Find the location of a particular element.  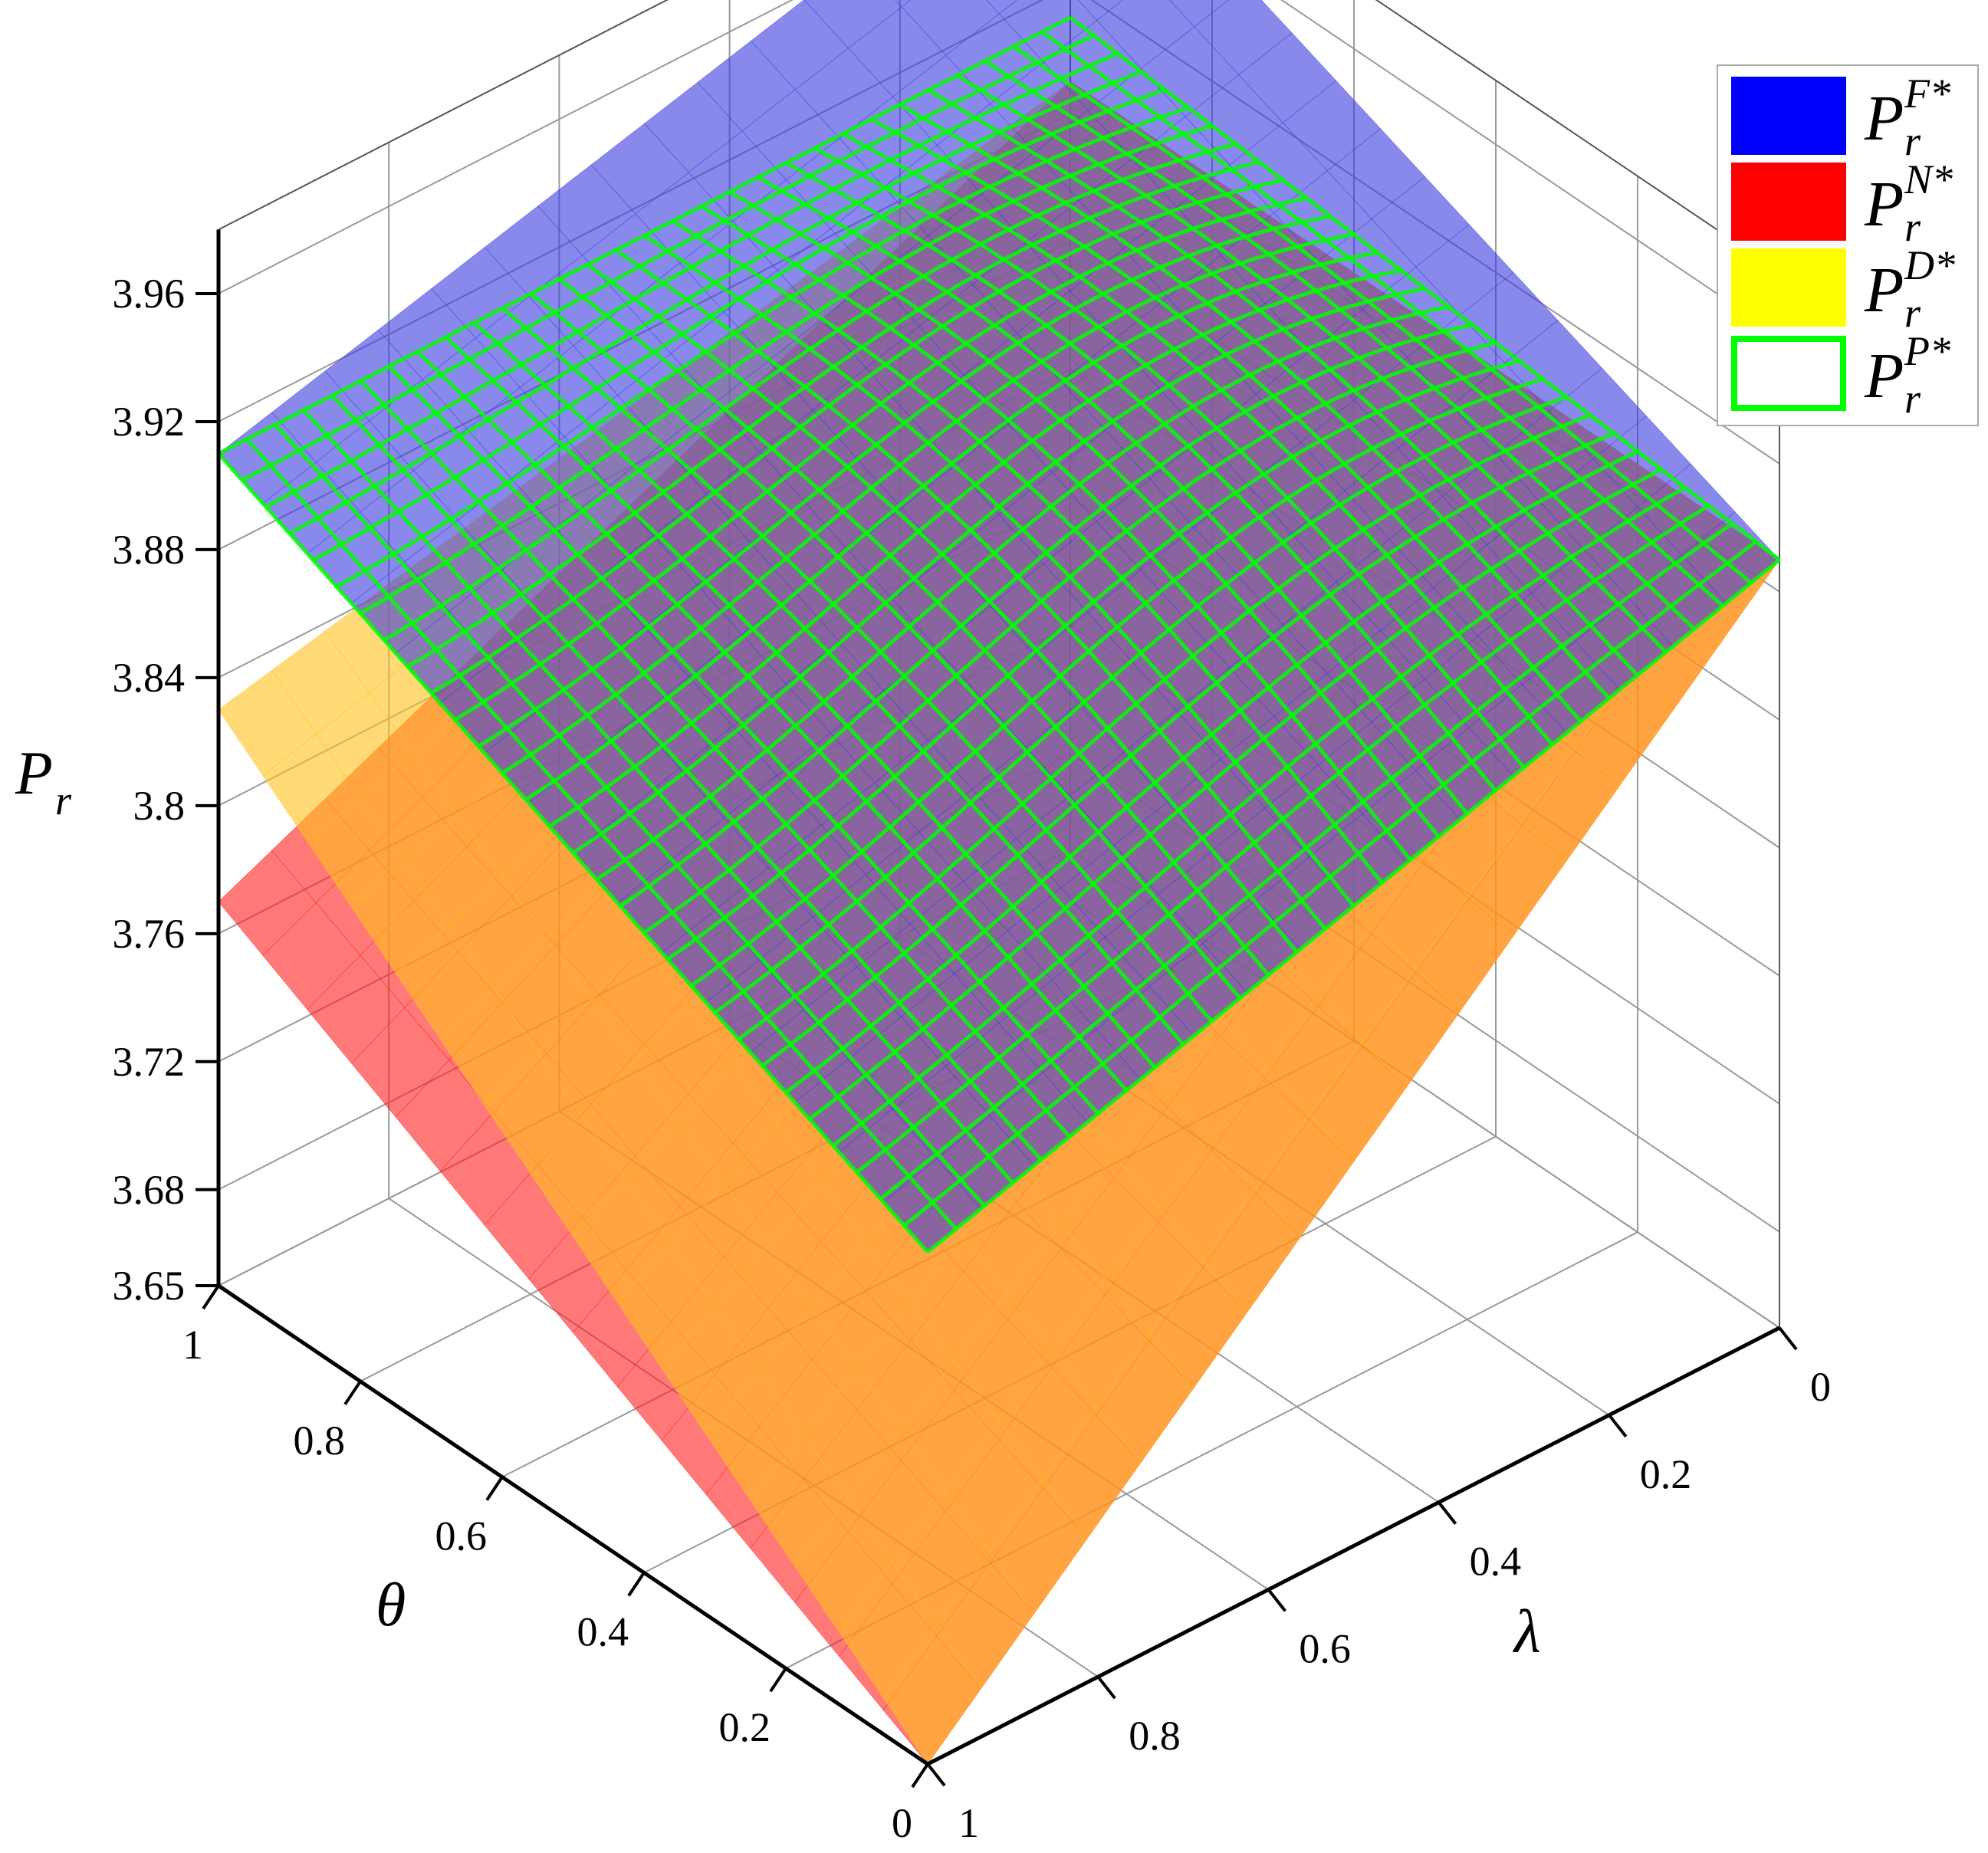

z-tick-label: 3.96 is located at coordinates (149, 294).